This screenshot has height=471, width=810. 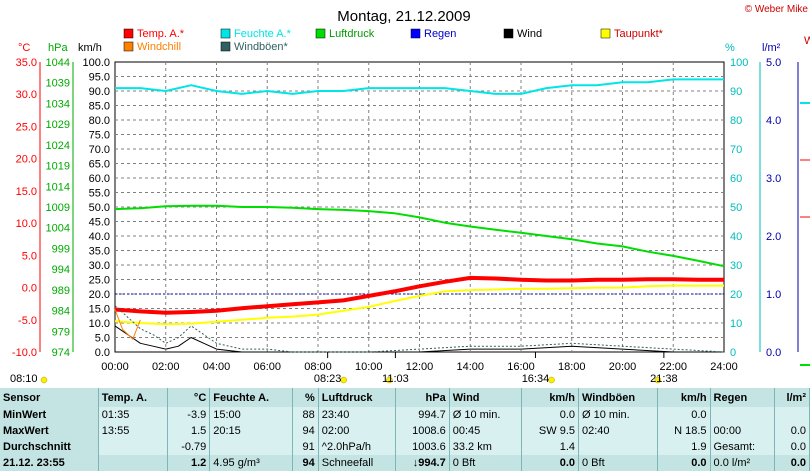 I want to click on stats-cell: 02:40, so click(x=618, y=431).